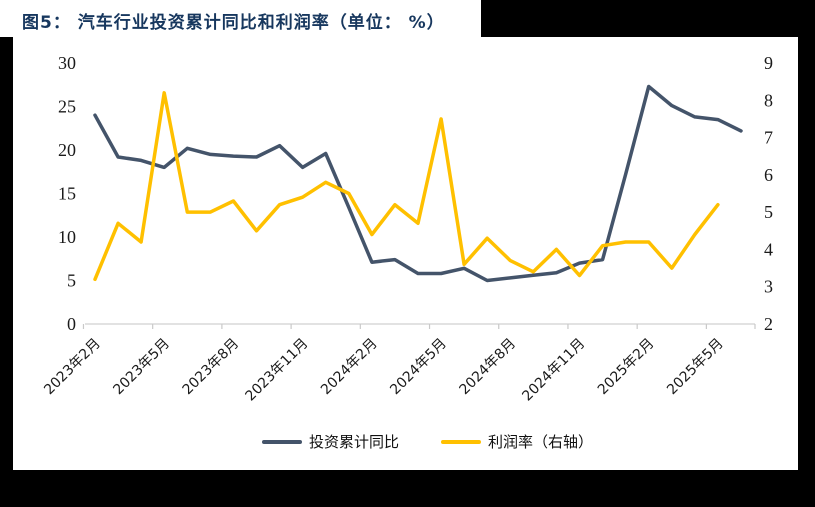  What do you see at coordinates (768, 212) in the screenshot?
I see `right-axis-tick-label: 5` at bounding box center [768, 212].